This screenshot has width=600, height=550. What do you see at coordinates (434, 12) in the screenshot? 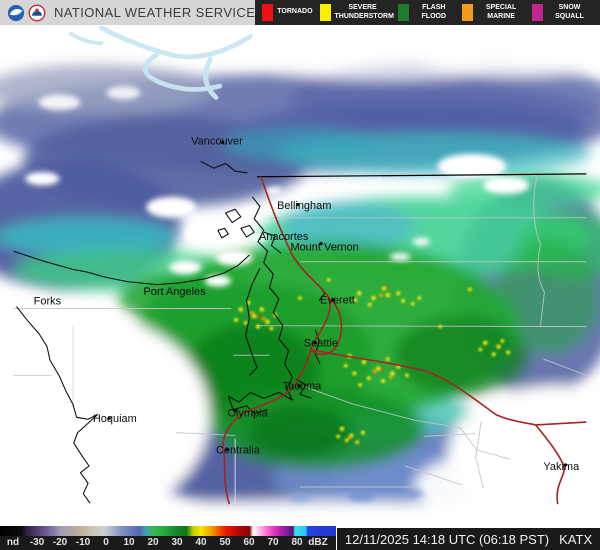
I see `legend-label: FLASH FLOOD` at bounding box center [434, 12].